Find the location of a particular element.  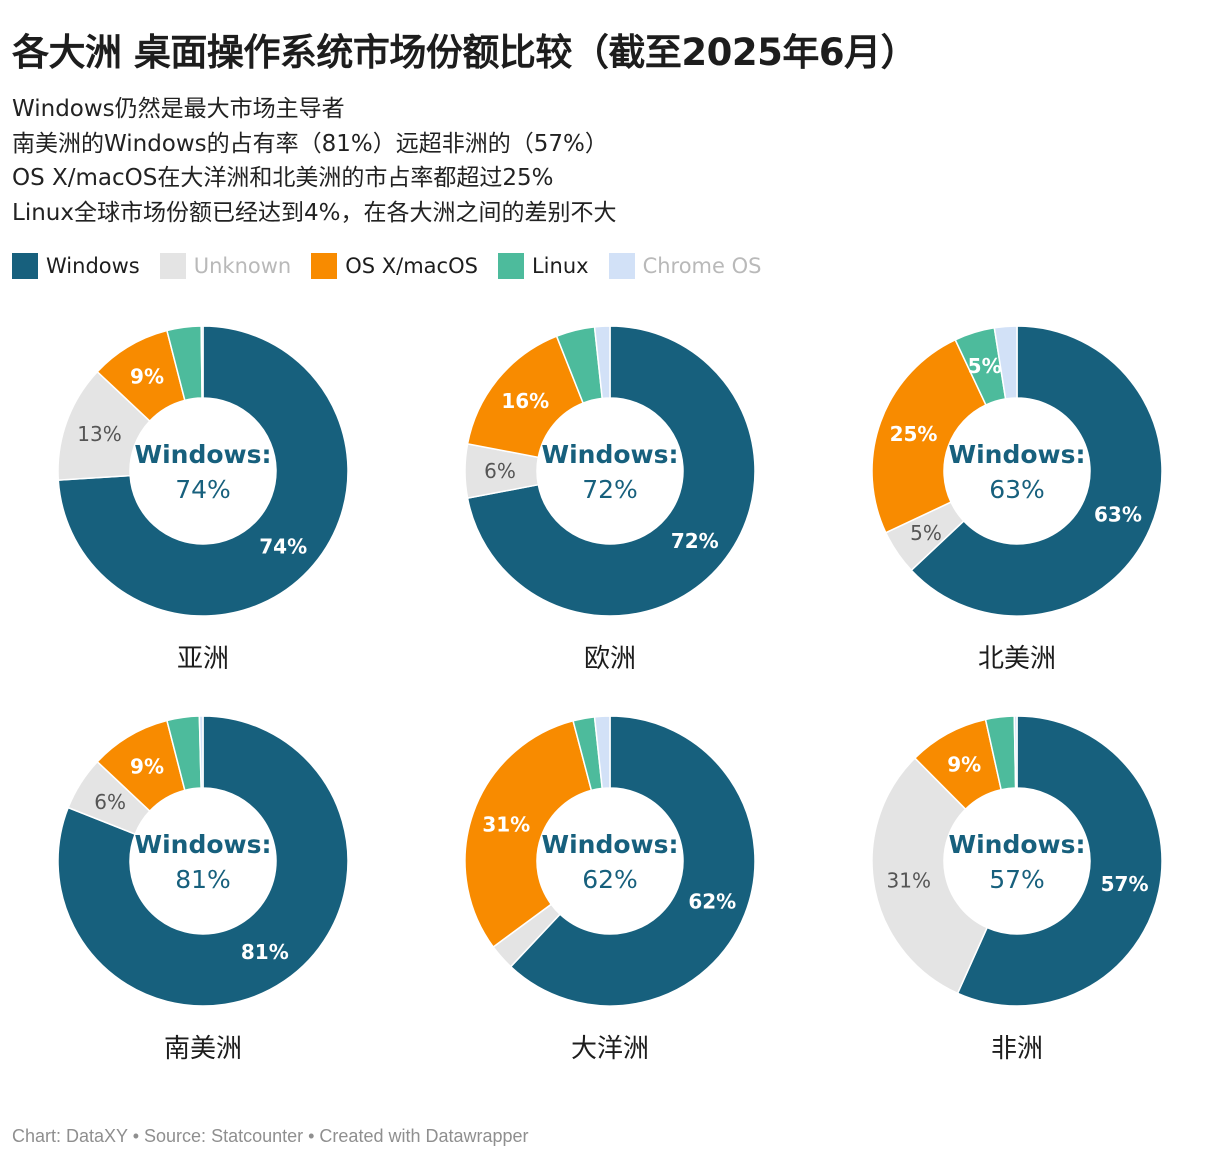

donut-chart: 72% 6% 16% Windows: 72% 欧洲 is located at coordinates (610, 499).